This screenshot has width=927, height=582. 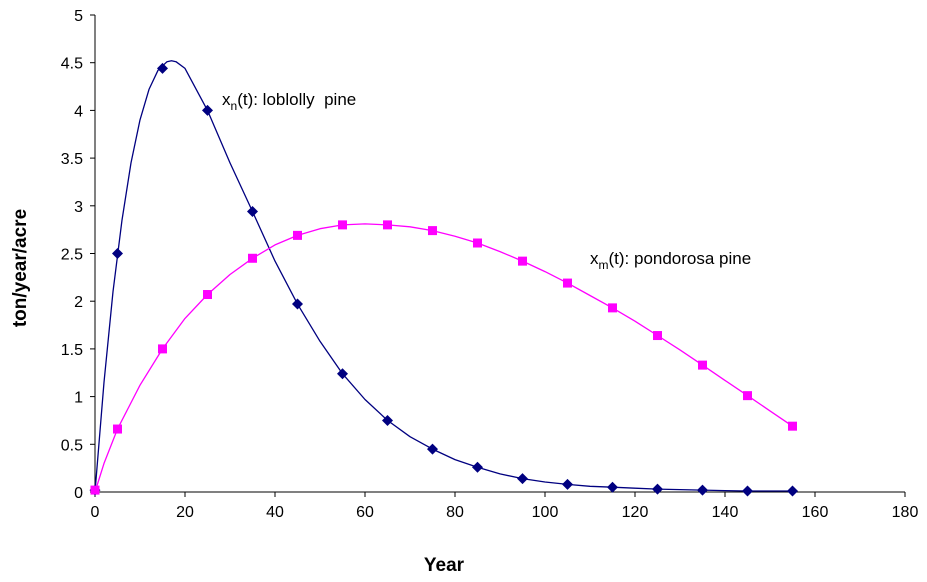 What do you see at coordinates (444, 565) in the screenshot?
I see `x-axis-title: Year` at bounding box center [444, 565].